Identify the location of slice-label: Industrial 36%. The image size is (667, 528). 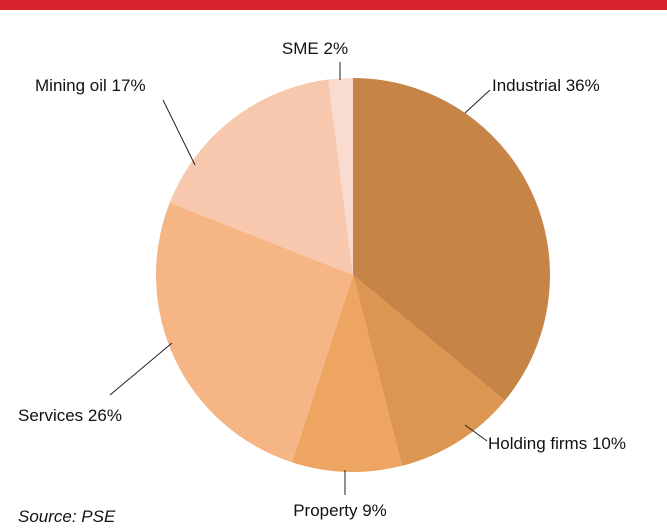
(546, 85).